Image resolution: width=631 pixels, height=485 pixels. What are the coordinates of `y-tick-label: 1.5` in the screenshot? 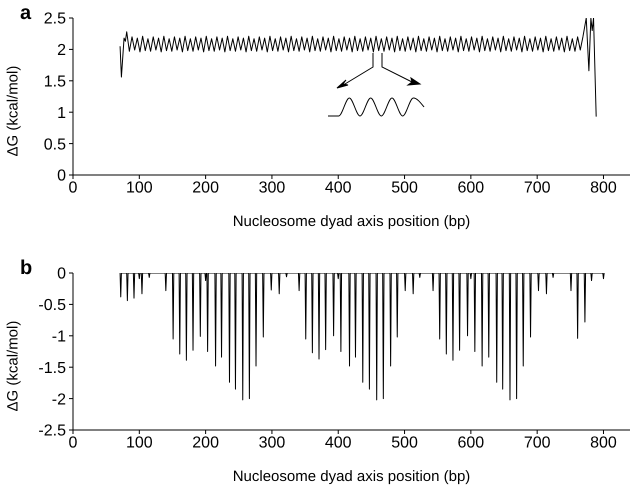 It's located at (55, 81).